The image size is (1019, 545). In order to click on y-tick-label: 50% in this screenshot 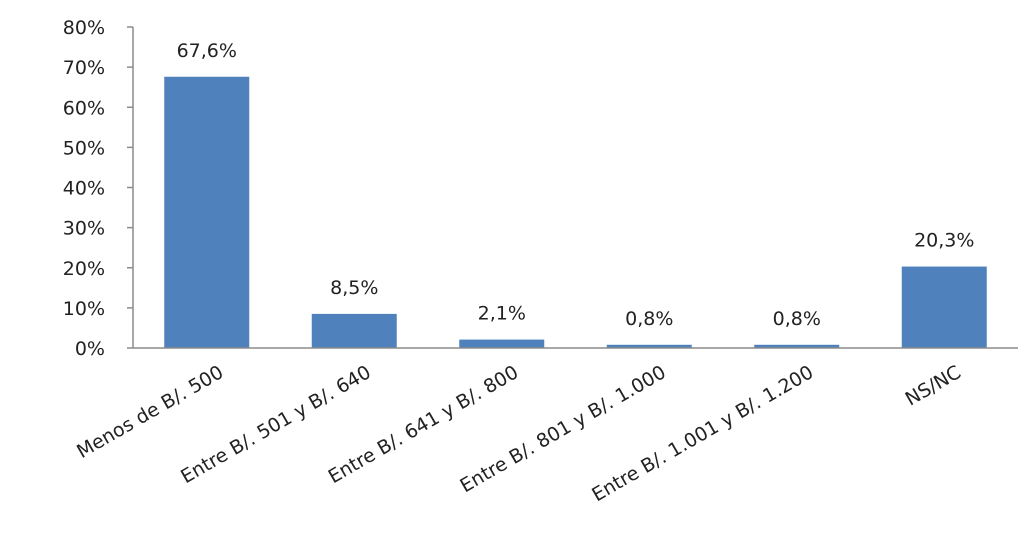, I will do `click(84, 148)`.